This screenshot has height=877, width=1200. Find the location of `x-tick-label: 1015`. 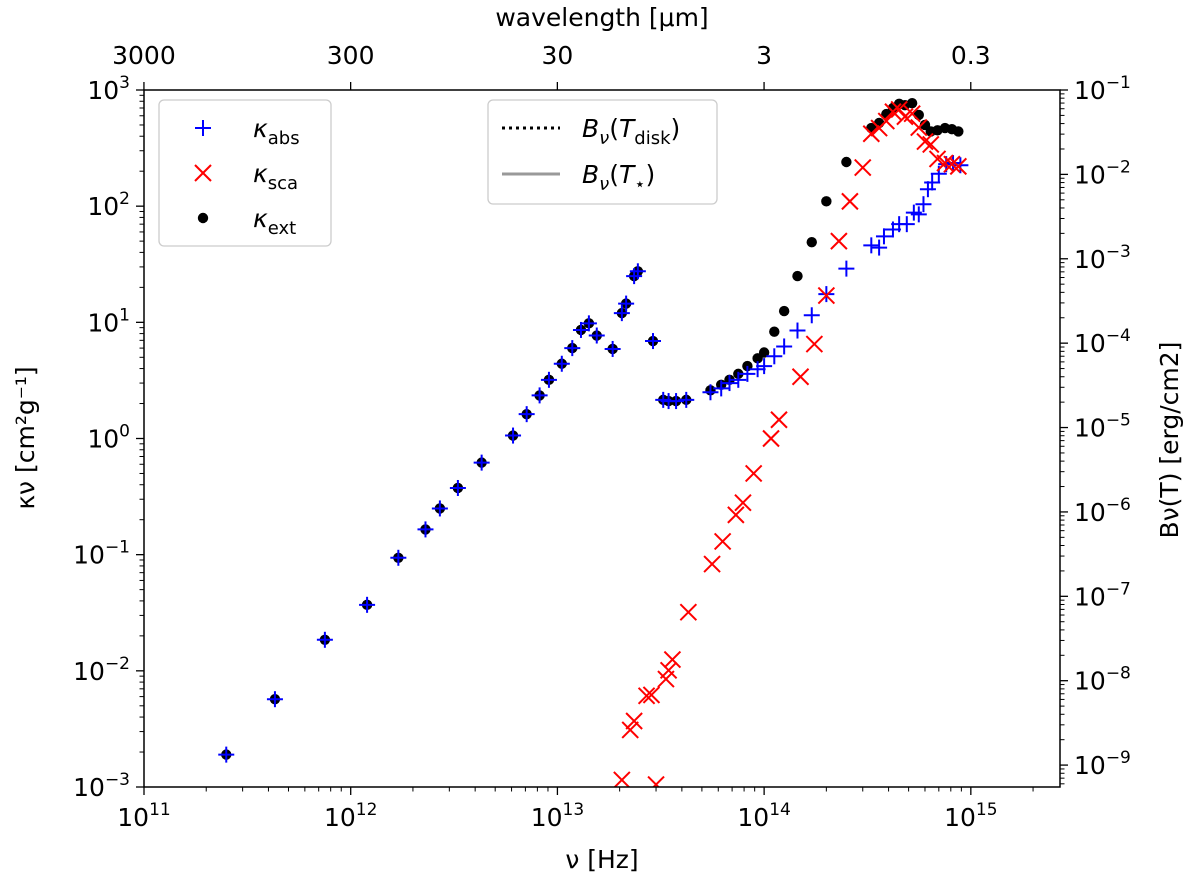

x-tick-label: 1015 is located at coordinates (970, 816).